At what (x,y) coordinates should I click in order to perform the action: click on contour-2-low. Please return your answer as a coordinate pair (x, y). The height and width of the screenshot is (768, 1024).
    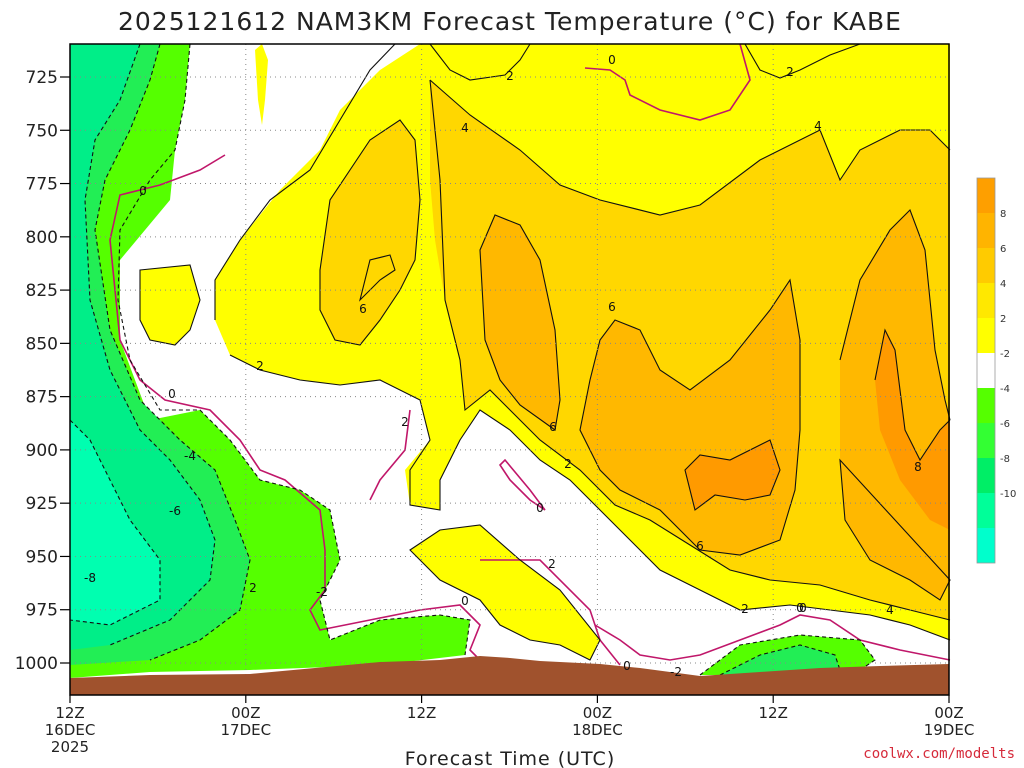
    Looking at the image, I should click on (505, 592).